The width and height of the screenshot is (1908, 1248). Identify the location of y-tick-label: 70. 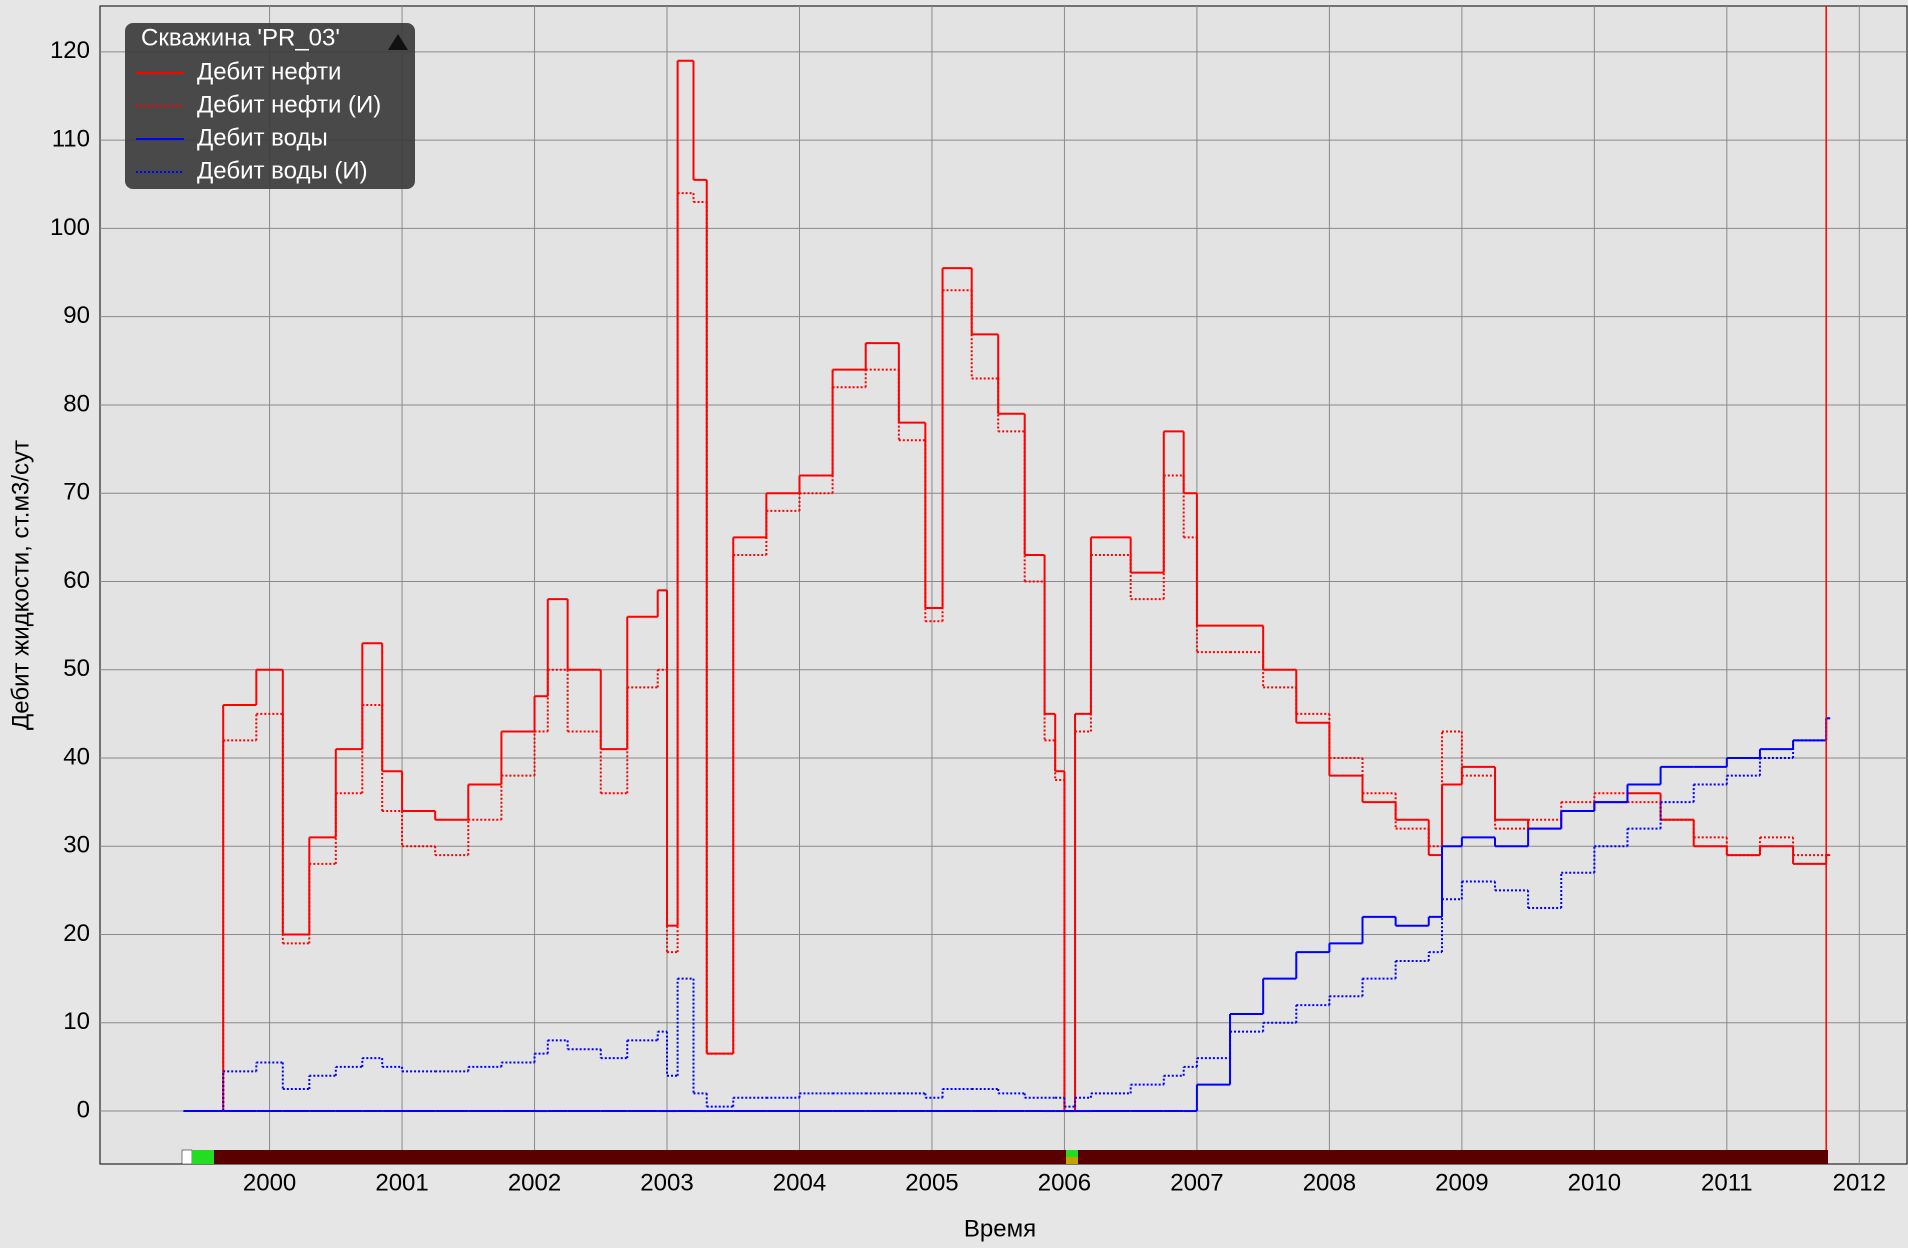
(76, 492).